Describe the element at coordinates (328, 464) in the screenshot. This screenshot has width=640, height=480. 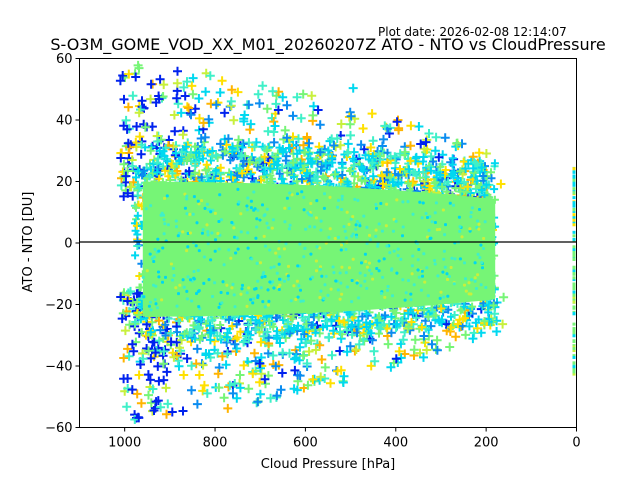
I see `x-axis-label: Cloud Pressure [hPa]` at that location.